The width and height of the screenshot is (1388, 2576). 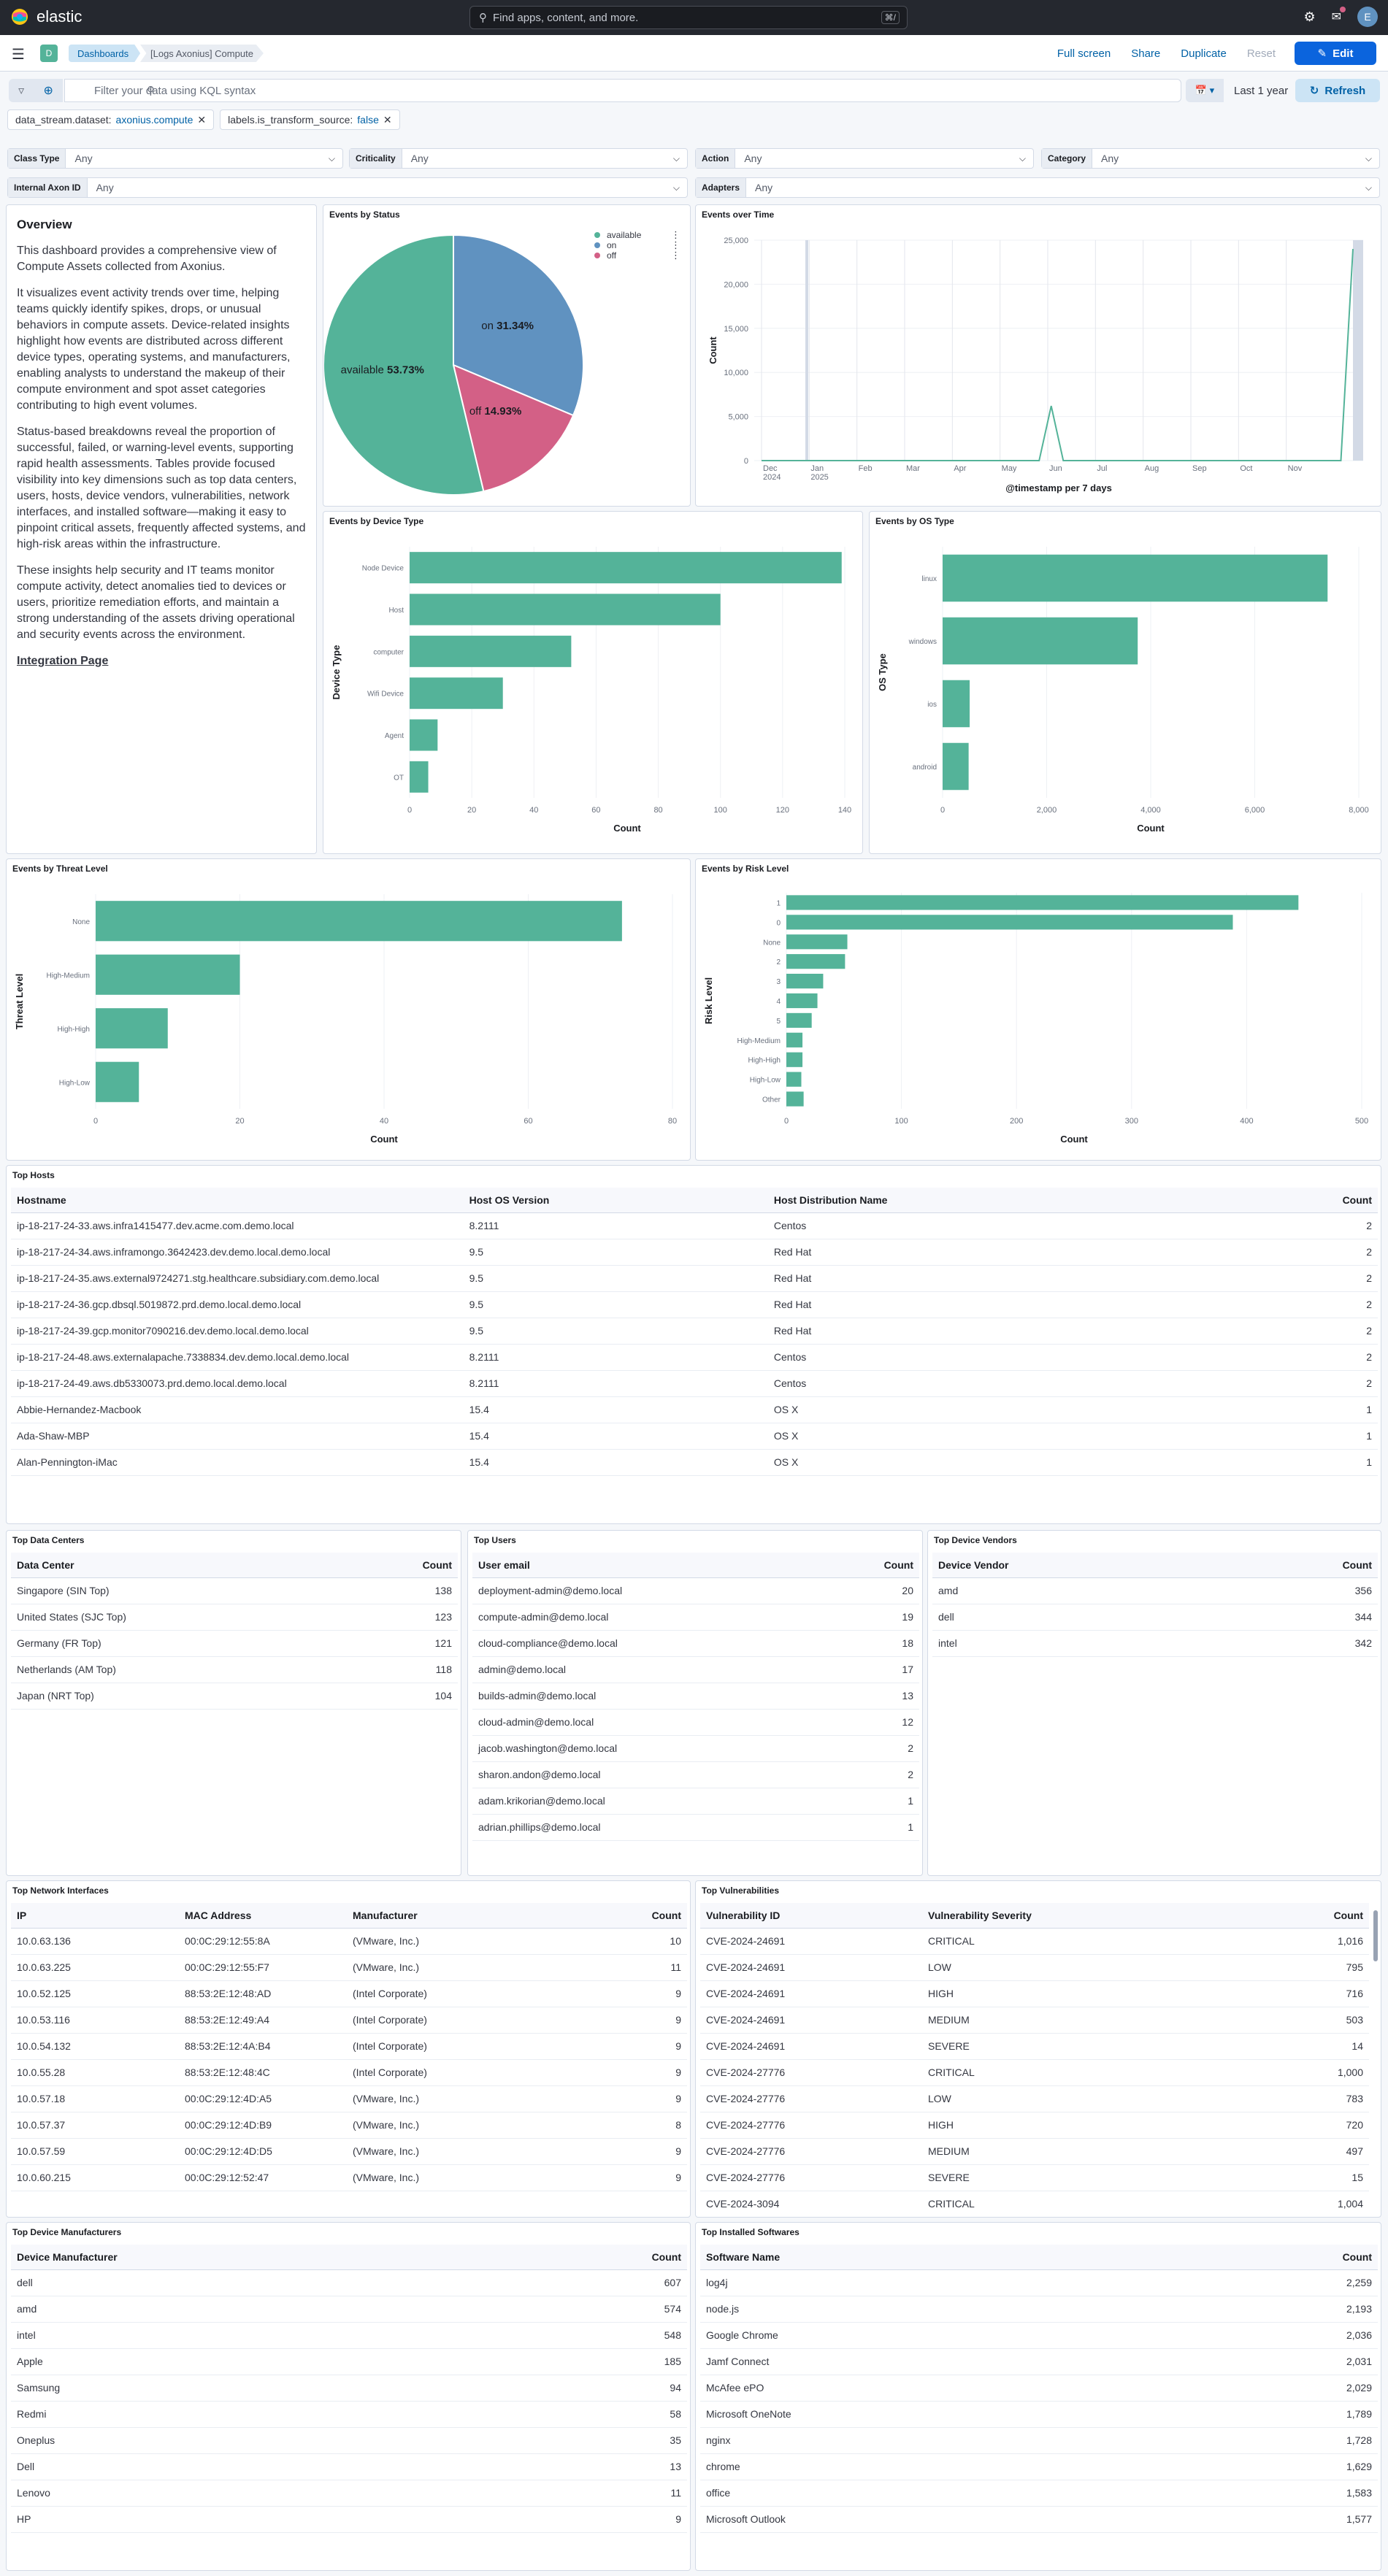 What do you see at coordinates (1204, 53) in the screenshot?
I see `duplicate-button: Duplicate` at bounding box center [1204, 53].